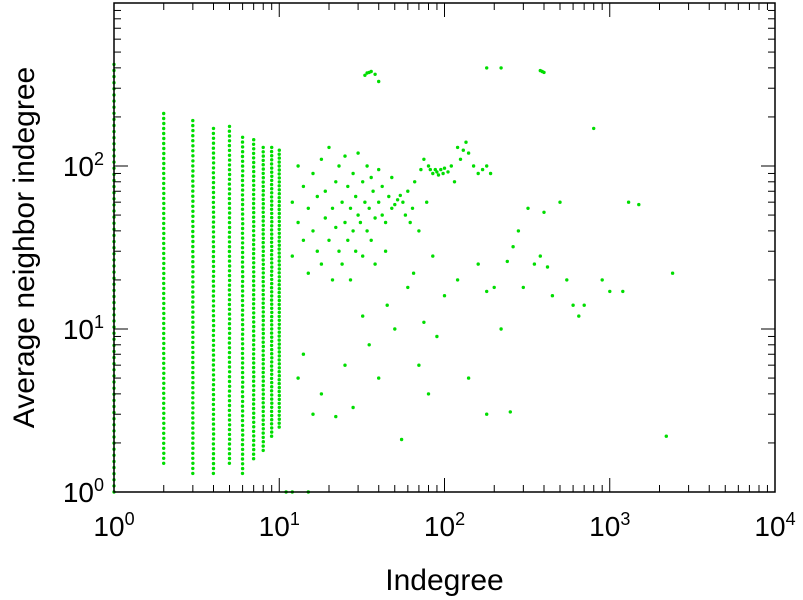 The height and width of the screenshot is (600, 803). What do you see at coordinates (83, 165) in the screenshot?
I see `y-tick-label: 102` at bounding box center [83, 165].